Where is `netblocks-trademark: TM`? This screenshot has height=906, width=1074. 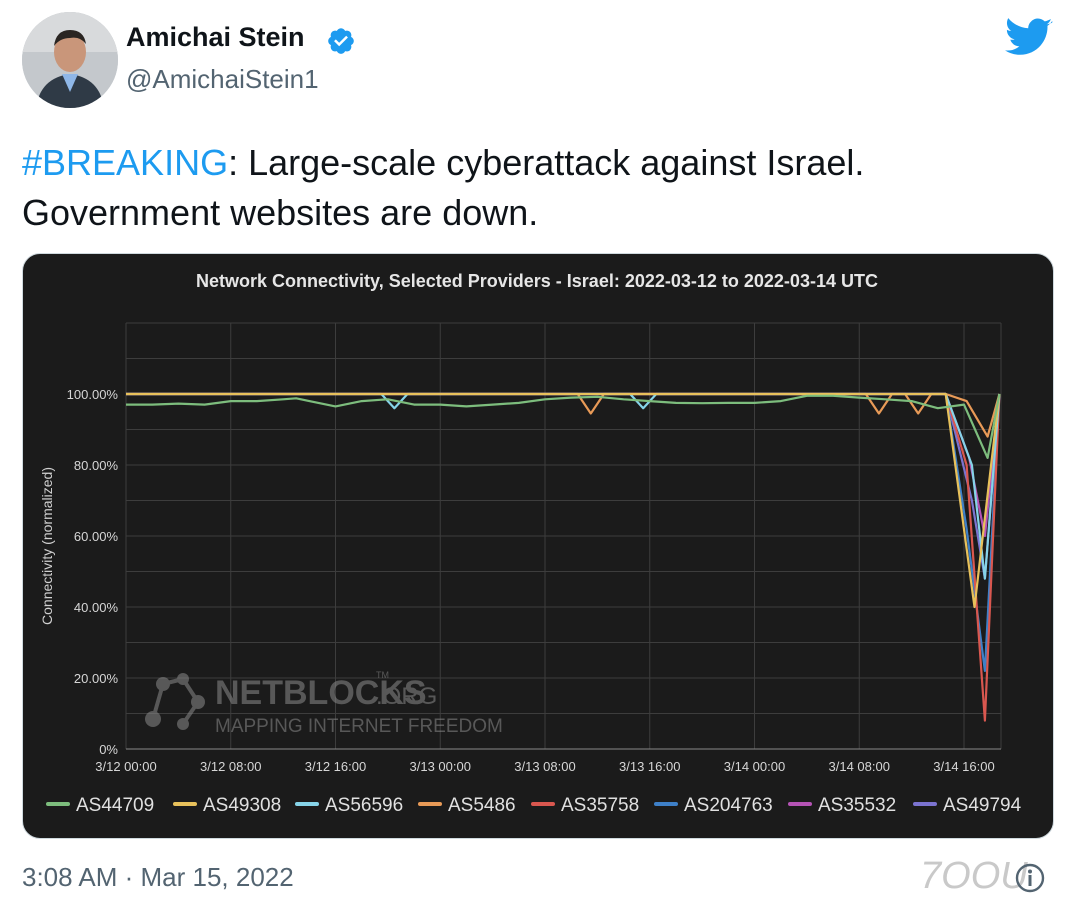
netblocks-trademark: TM is located at coordinates (382, 675).